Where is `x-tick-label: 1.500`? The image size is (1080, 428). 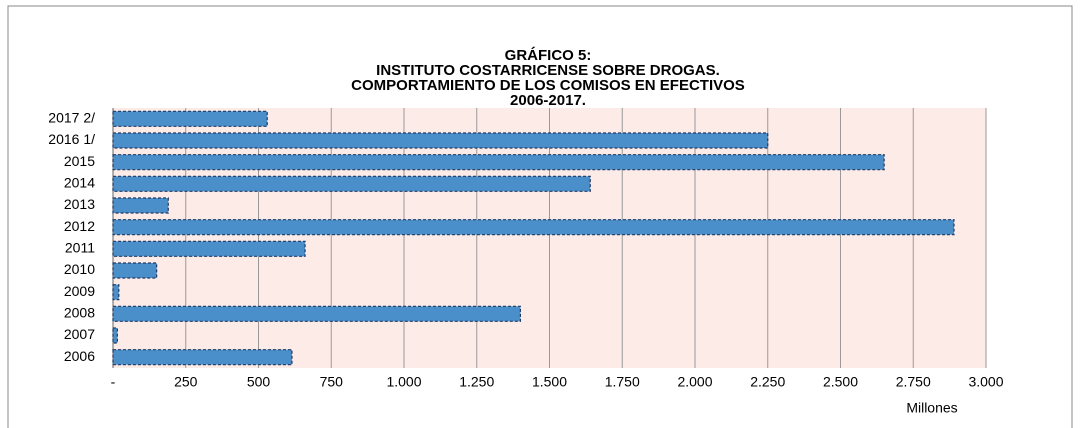
x-tick-label: 1.500 is located at coordinates (549, 382).